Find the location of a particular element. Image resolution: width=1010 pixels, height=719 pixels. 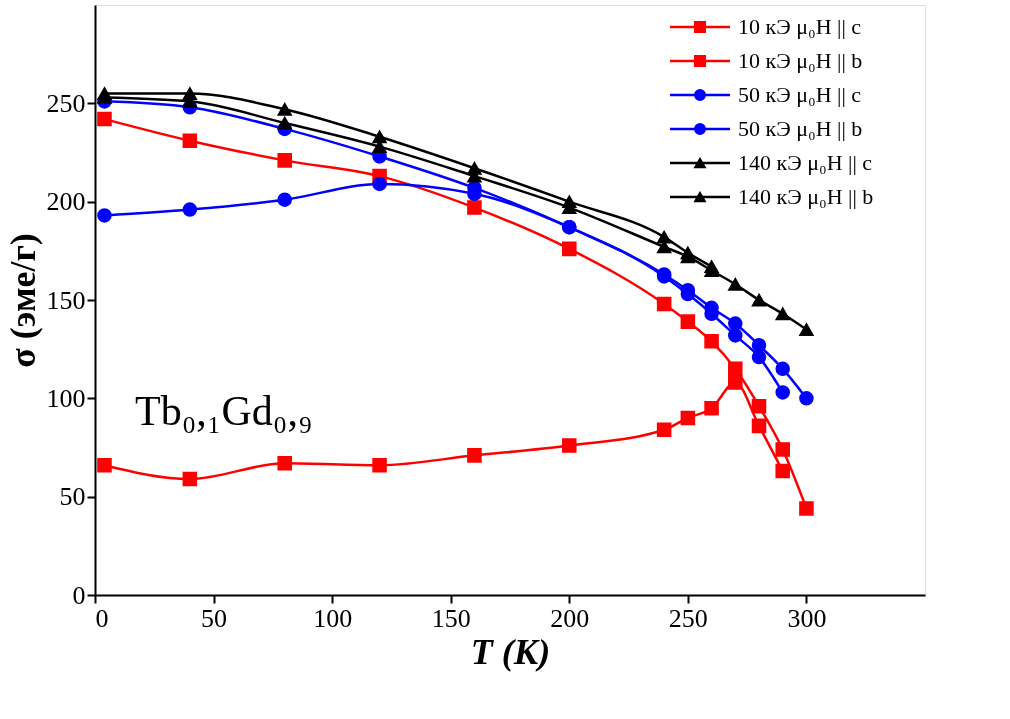

x-axis-title: T (К) is located at coordinates (510, 651).